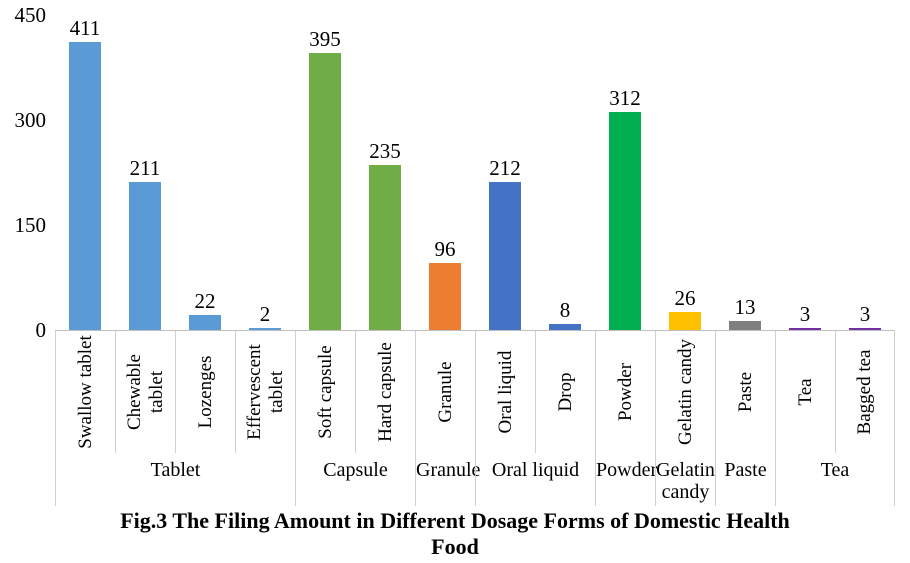 This screenshot has height=563, width=910. I want to click on bar-value-label: 2, so click(265, 314).